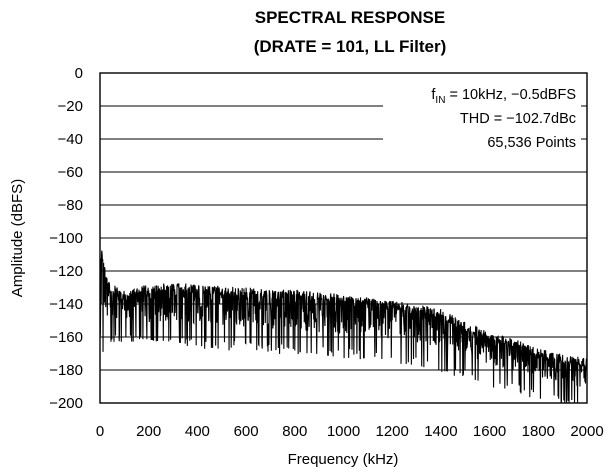 The width and height of the screenshot is (610, 470). Describe the element at coordinates (350, 17) in the screenshot. I see `chart-title: SPECTRAL RESPONSE` at that location.